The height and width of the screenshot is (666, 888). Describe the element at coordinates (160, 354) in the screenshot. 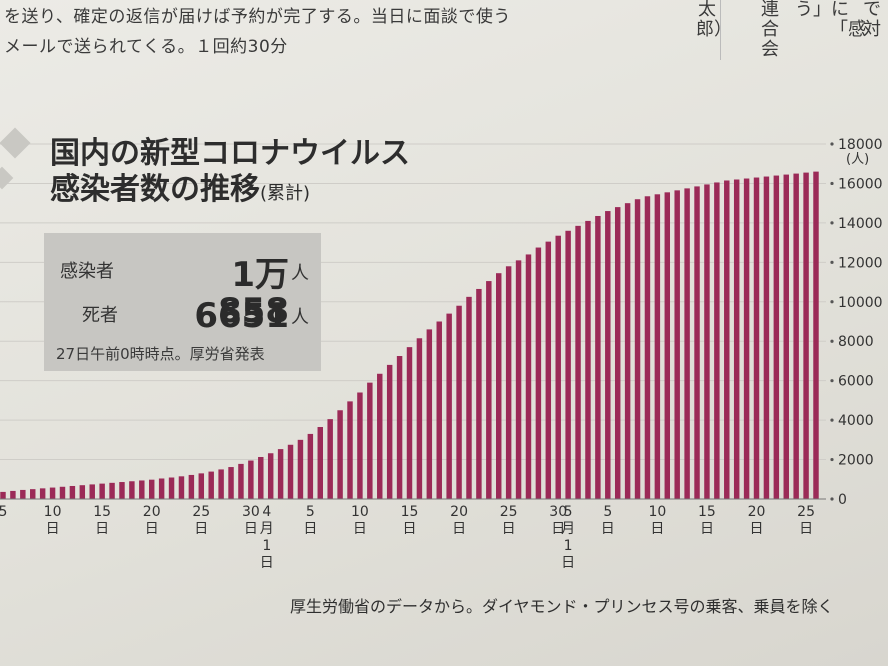

I see `summary-note: 27日午前0時時点。厚労省発表` at that location.